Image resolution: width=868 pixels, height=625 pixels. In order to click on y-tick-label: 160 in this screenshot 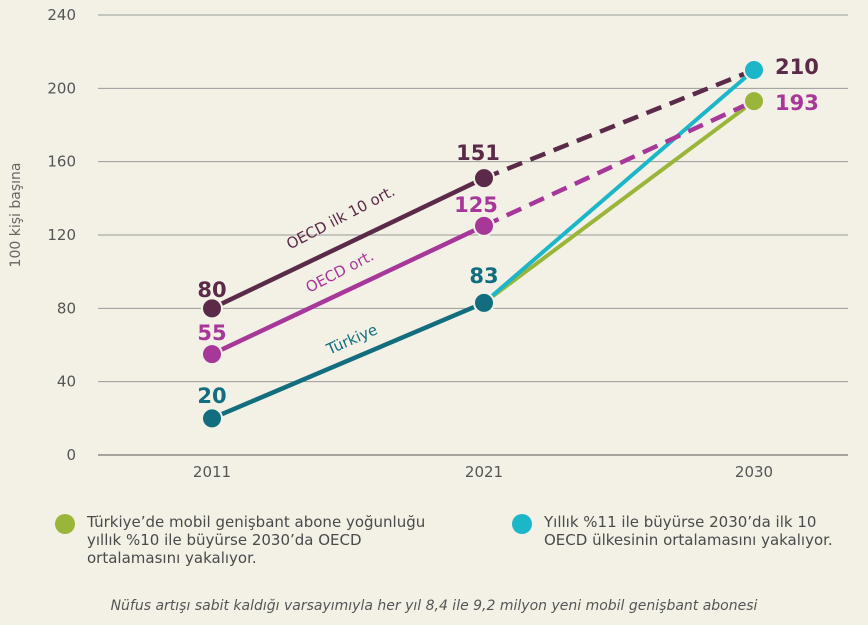, I will do `click(61, 162)`.